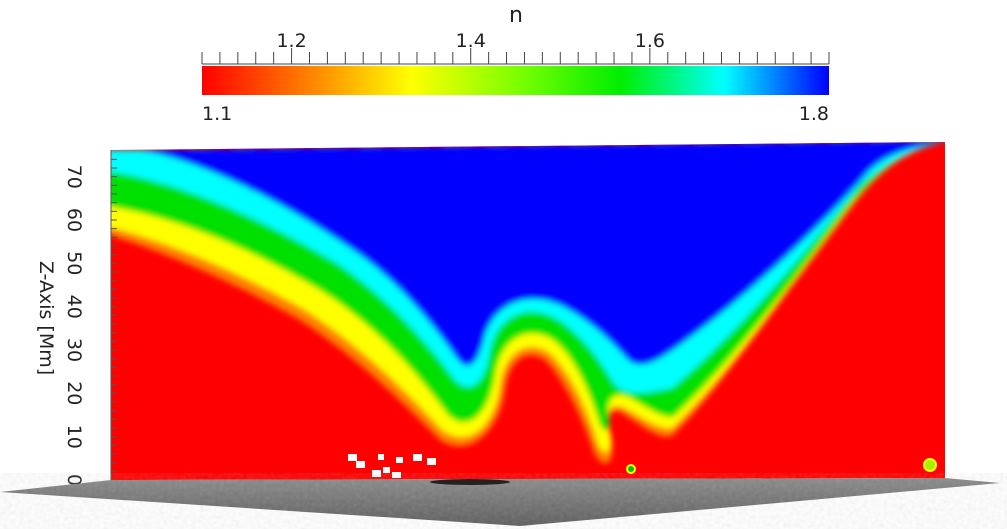 The width and height of the screenshot is (1007, 529). What do you see at coordinates (74, 350) in the screenshot?
I see `y-tick-label: 30` at bounding box center [74, 350].